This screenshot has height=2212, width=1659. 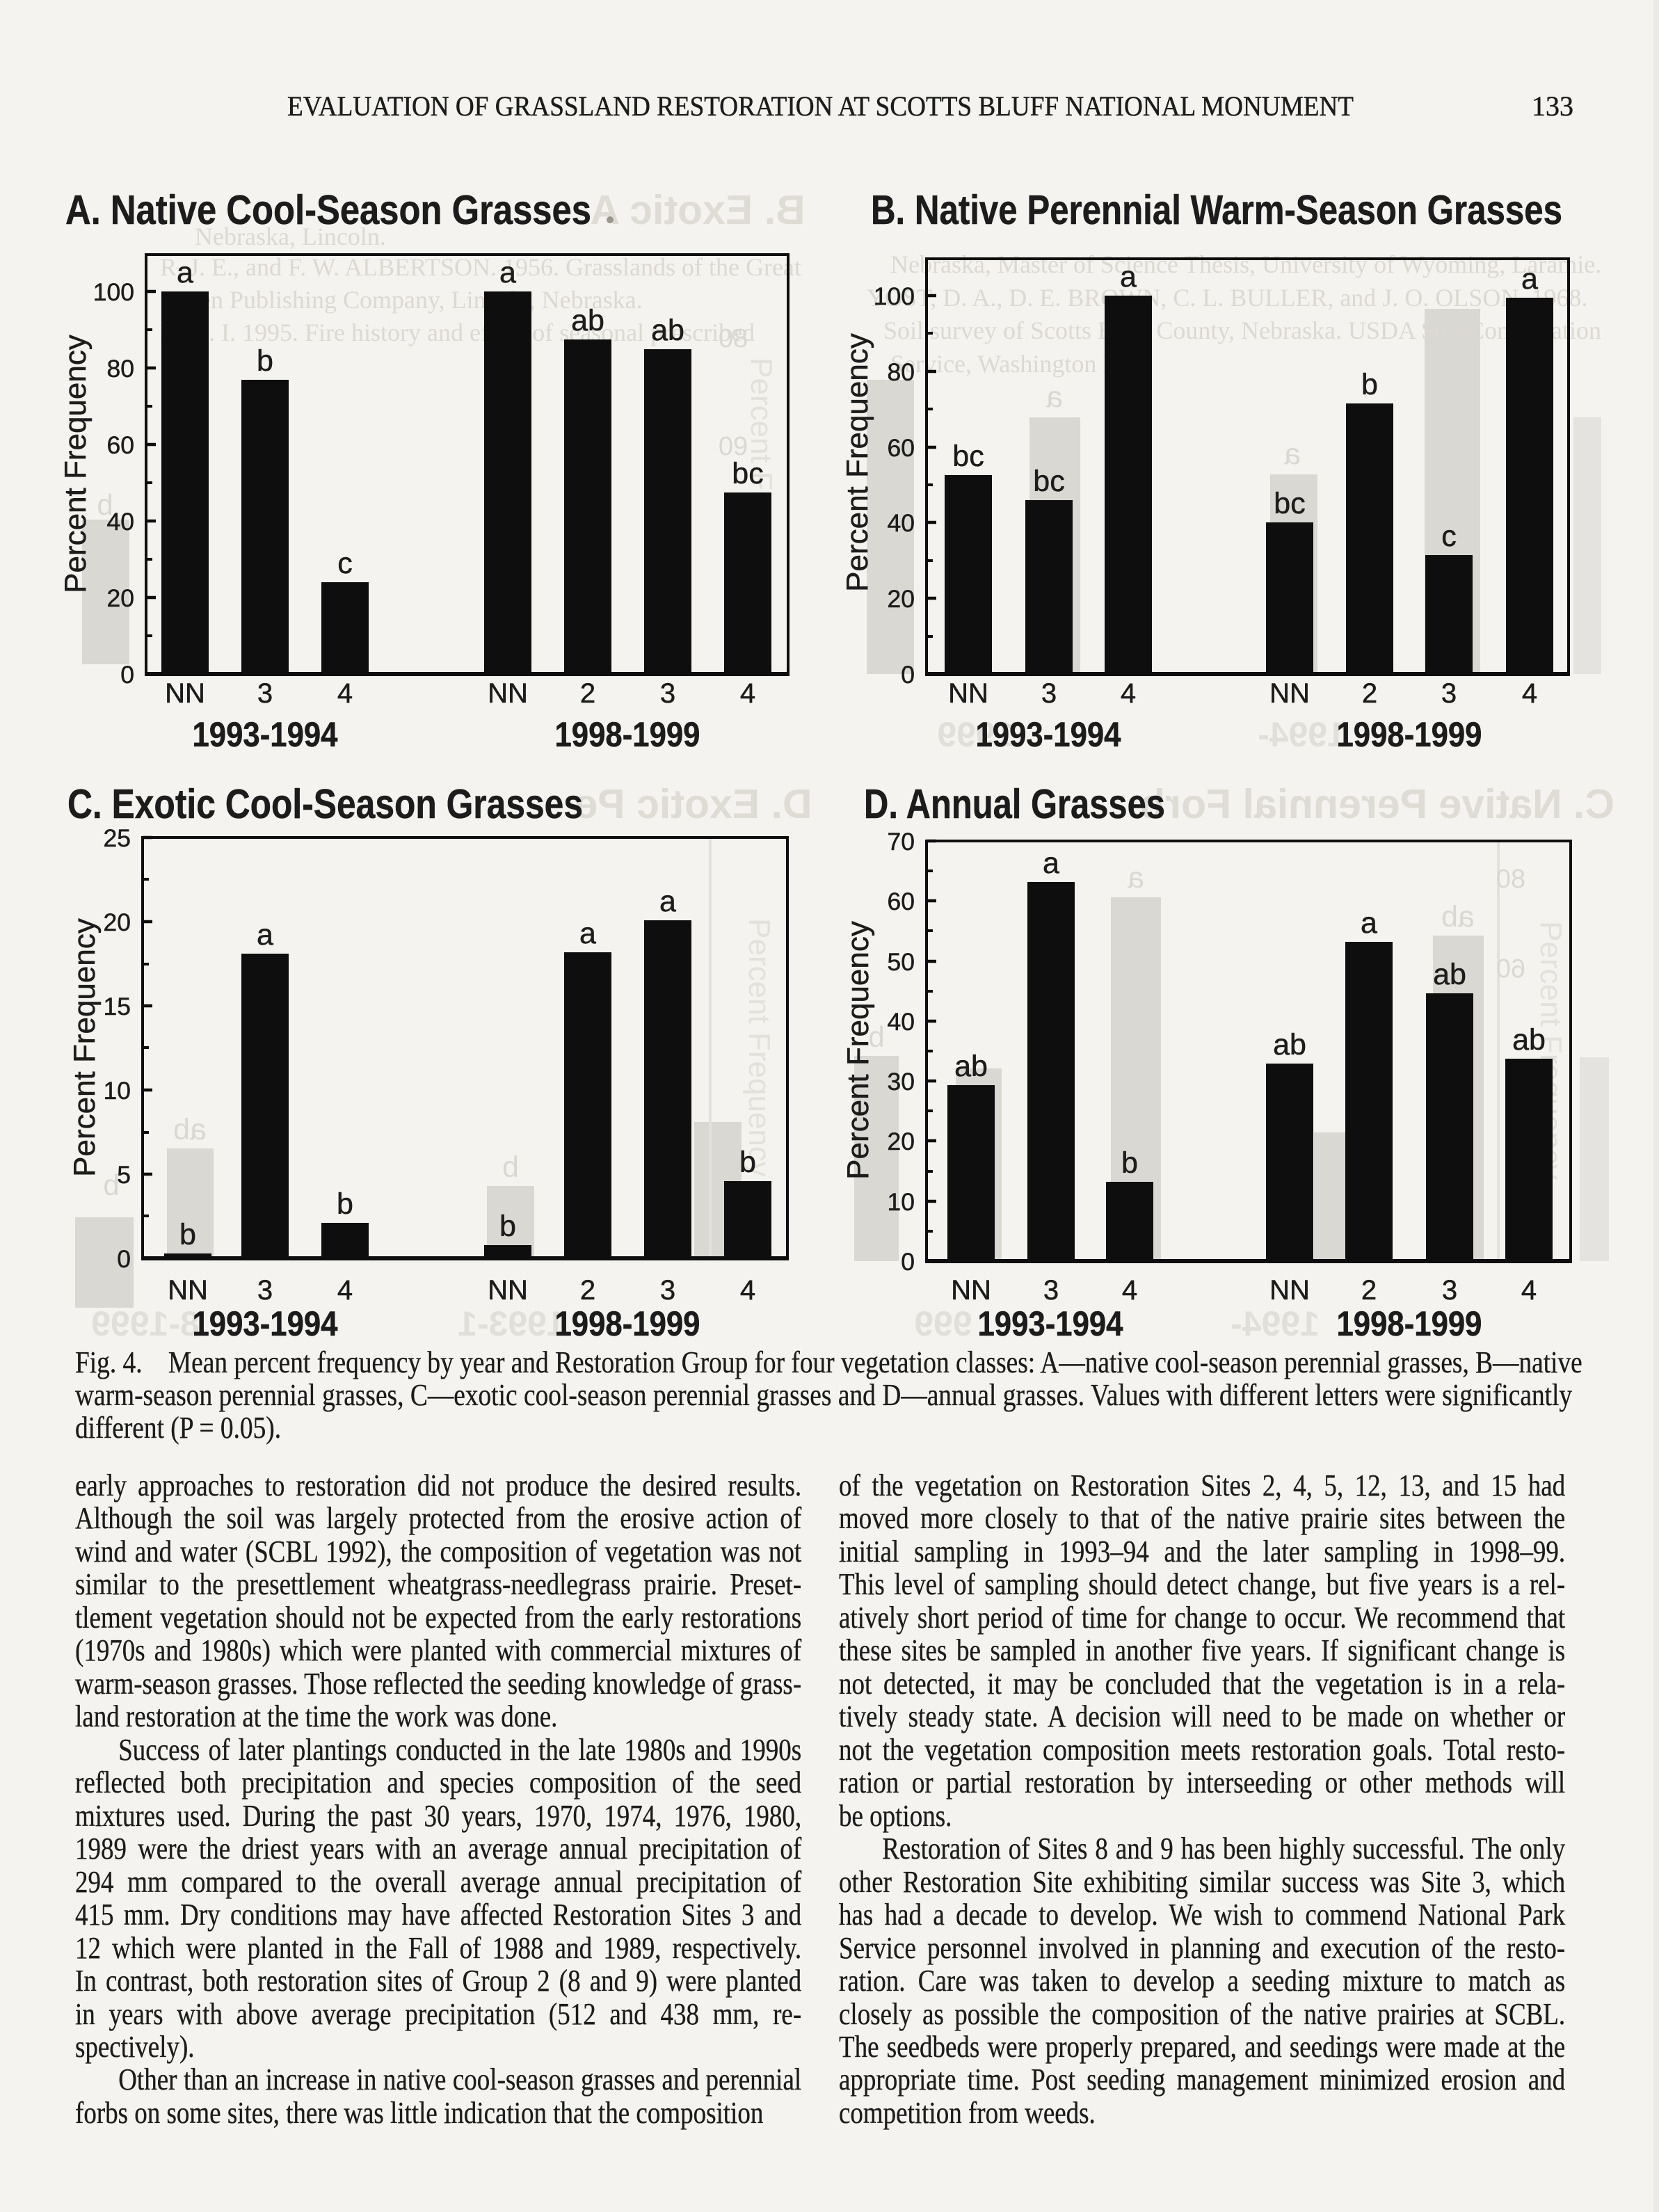 What do you see at coordinates (901, 842) in the screenshot?
I see `svg-text: 70` at bounding box center [901, 842].